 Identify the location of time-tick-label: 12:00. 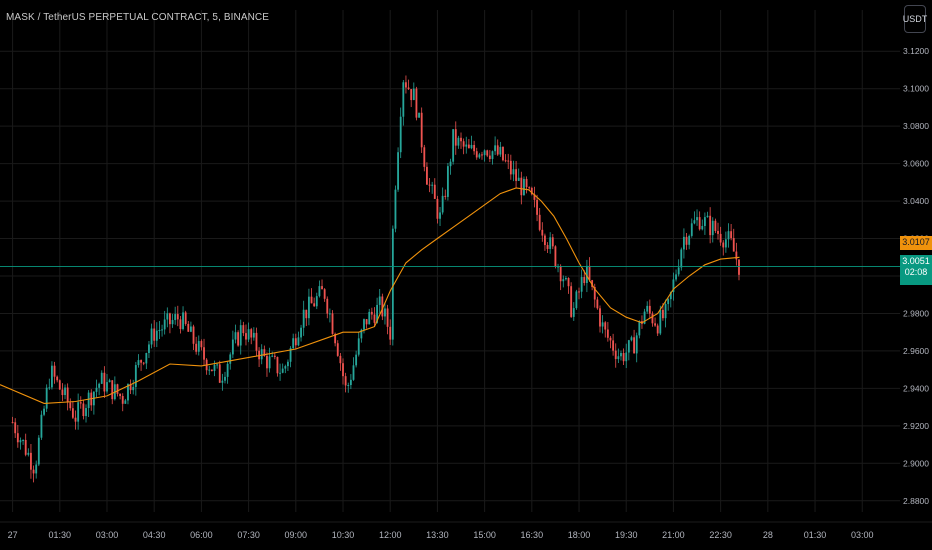
(390, 535).